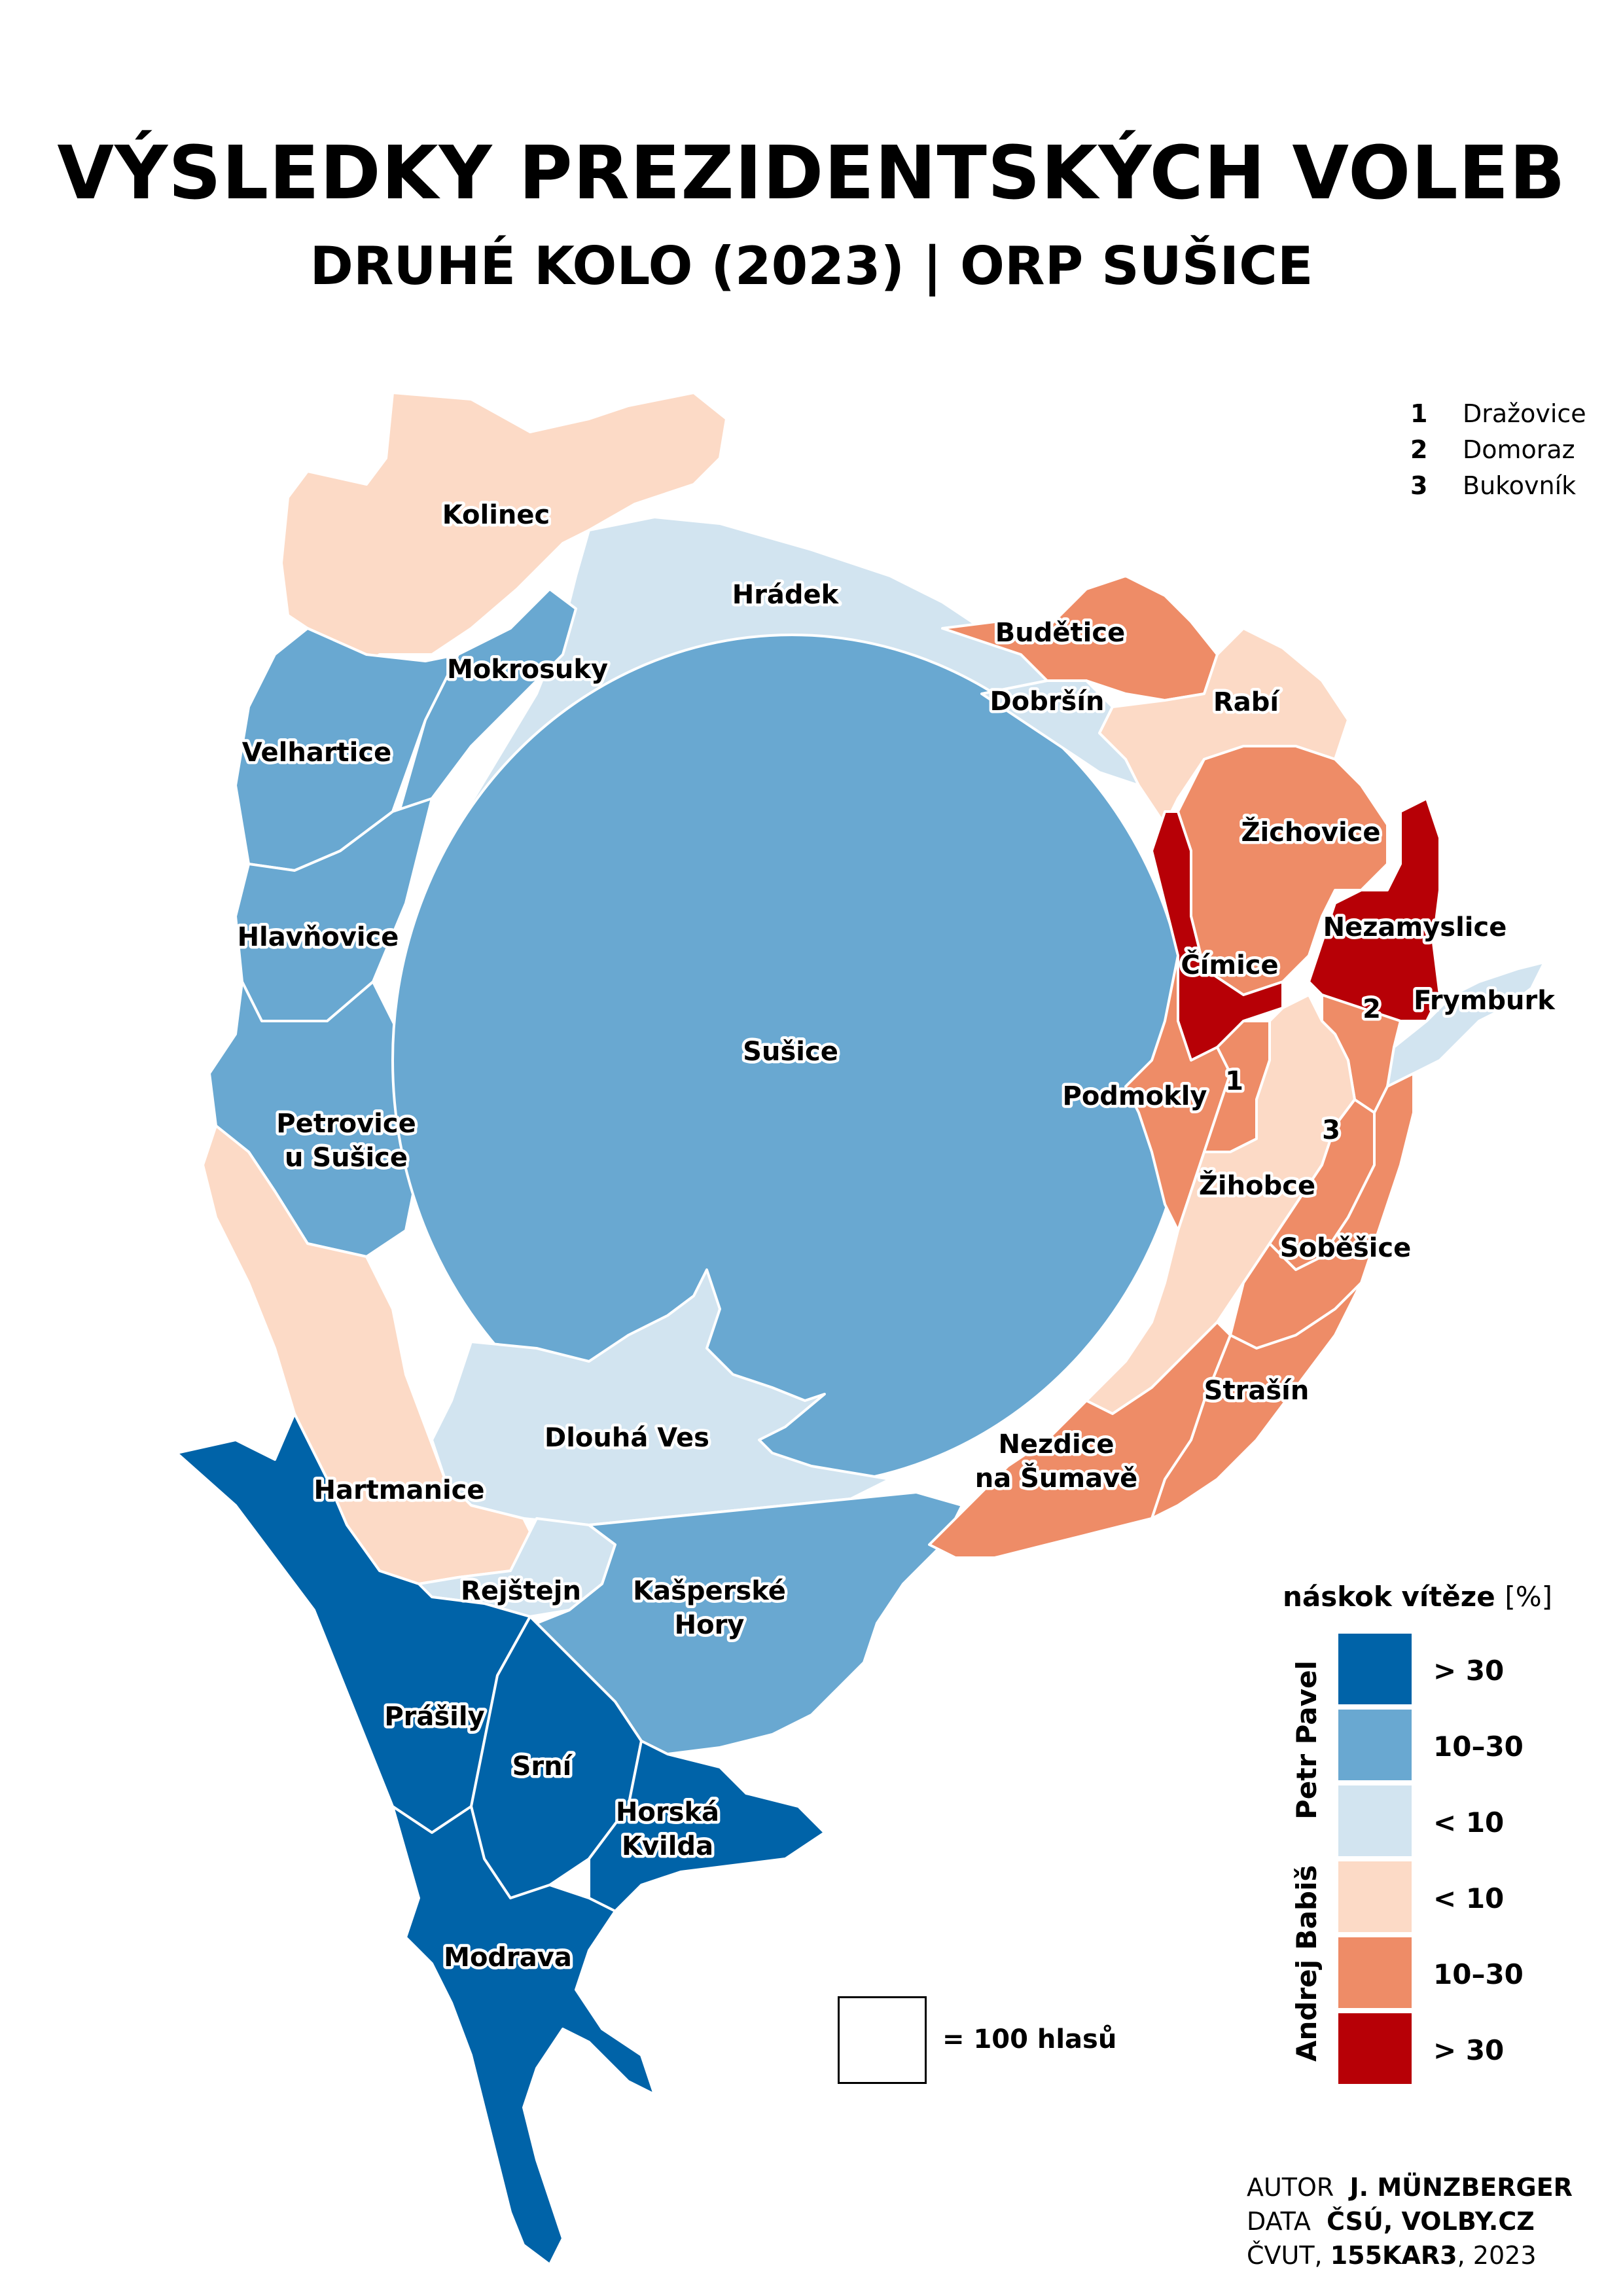  Describe the element at coordinates (1419, 413) in the screenshot. I see `key-number: 1` at that location.